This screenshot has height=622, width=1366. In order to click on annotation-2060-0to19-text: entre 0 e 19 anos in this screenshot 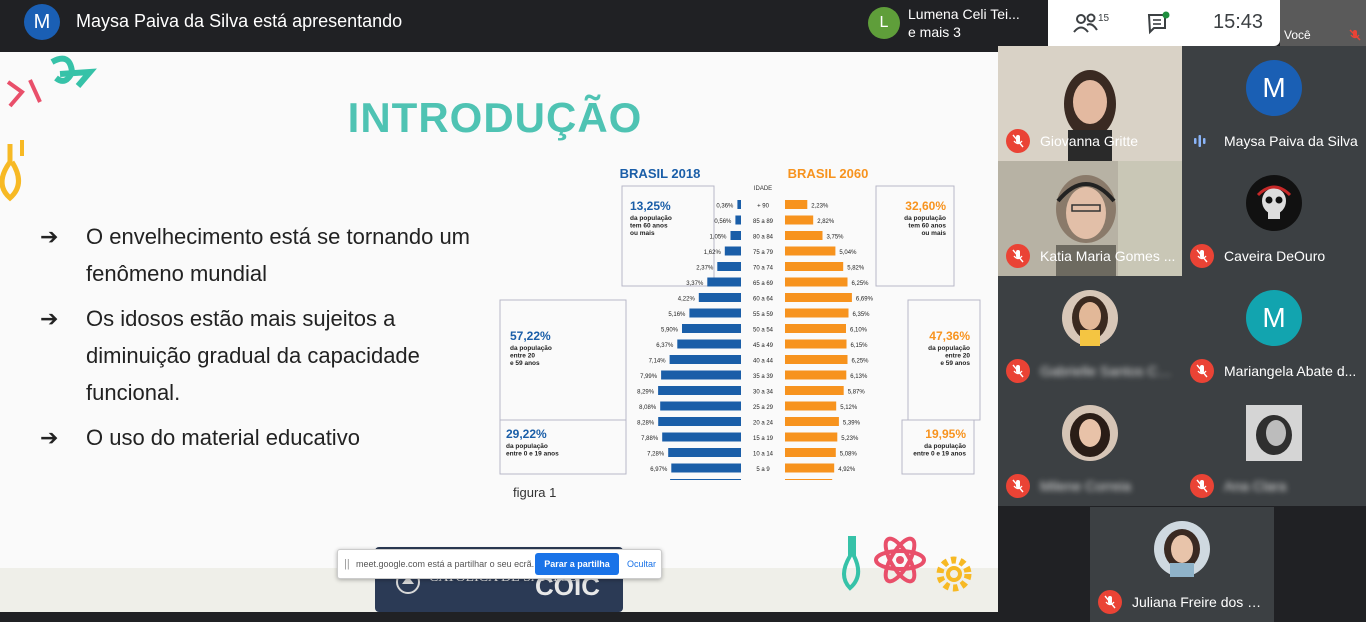, I will do `click(939, 454)`.